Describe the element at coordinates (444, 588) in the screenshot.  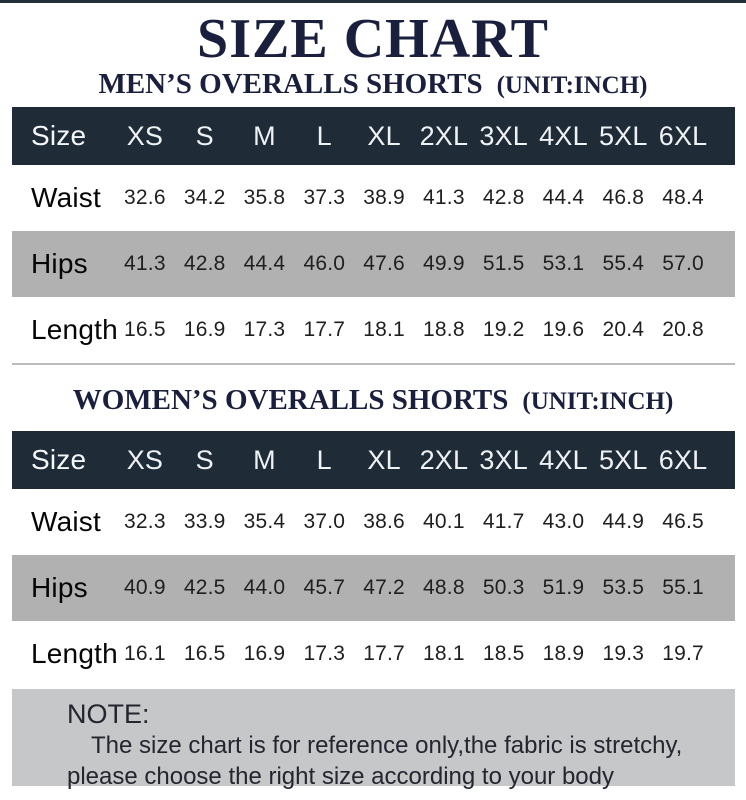
I see `measurement-cell: 48.8` at that location.